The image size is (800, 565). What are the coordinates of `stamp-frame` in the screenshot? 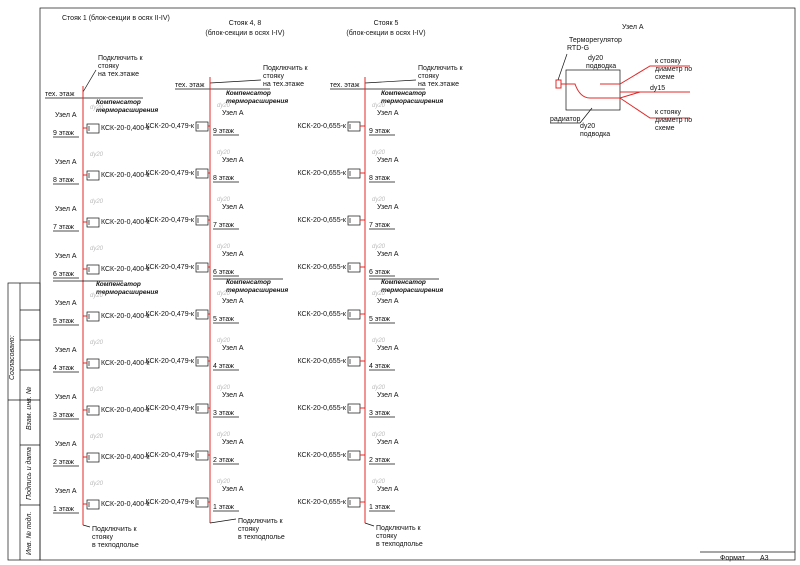 It's located at (24, 421).